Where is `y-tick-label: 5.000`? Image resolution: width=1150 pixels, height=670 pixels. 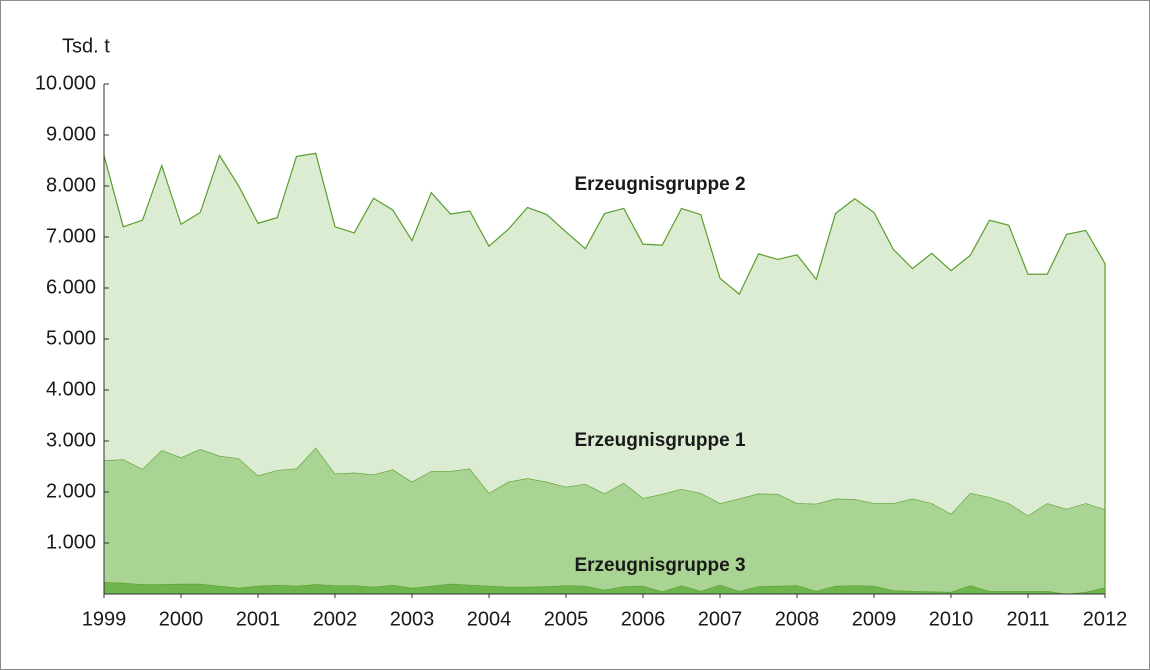
y-tick-label: 5.000 is located at coordinates (71, 338).